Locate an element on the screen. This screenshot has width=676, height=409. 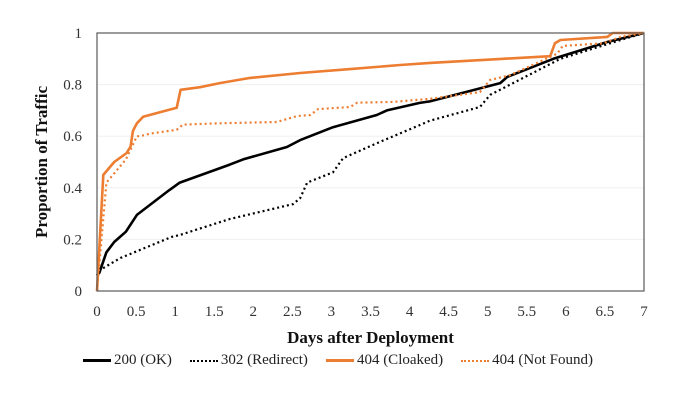
y-tick-label: 0.8 is located at coordinates (72, 86).